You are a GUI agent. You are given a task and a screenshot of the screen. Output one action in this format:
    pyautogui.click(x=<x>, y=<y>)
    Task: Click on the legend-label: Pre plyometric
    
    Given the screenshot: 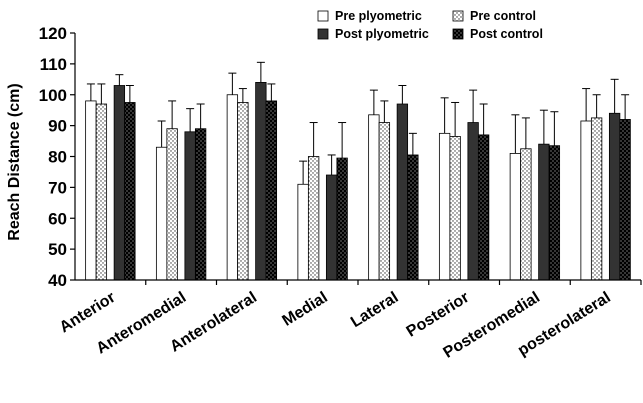 What is the action you would take?
    pyautogui.click(x=378, y=16)
    